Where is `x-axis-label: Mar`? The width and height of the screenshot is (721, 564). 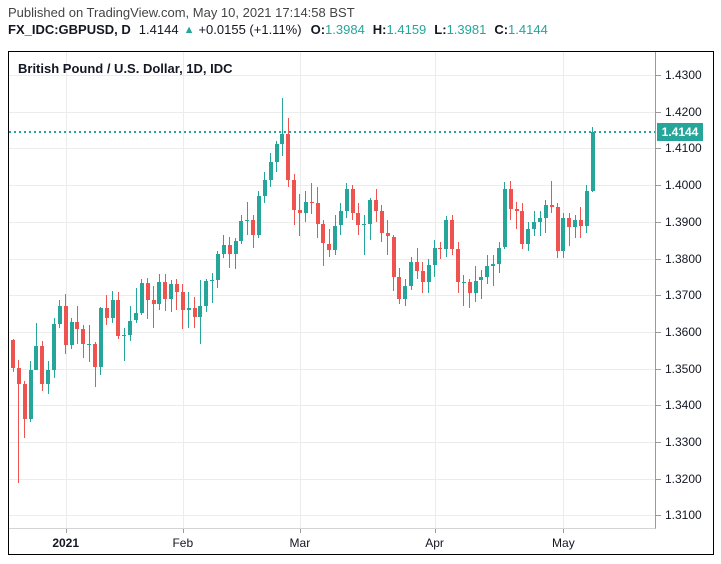
x-axis-label: Mar is located at coordinates (300, 543).